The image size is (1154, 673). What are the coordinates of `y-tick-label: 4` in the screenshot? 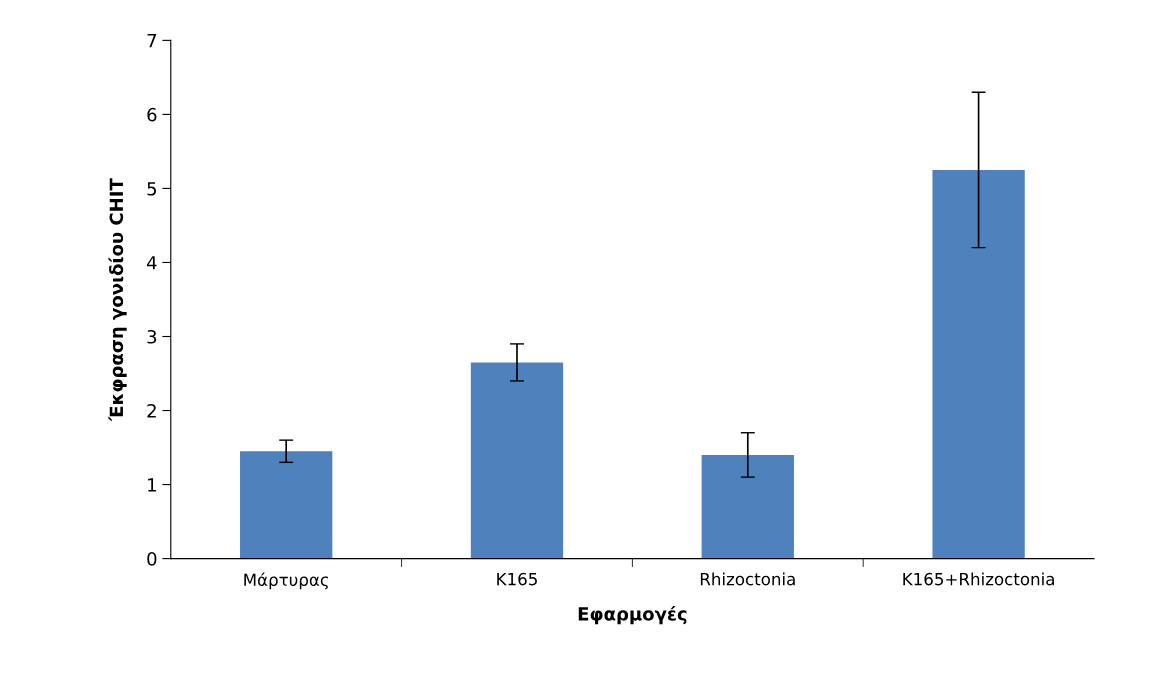 It's located at (151, 263).